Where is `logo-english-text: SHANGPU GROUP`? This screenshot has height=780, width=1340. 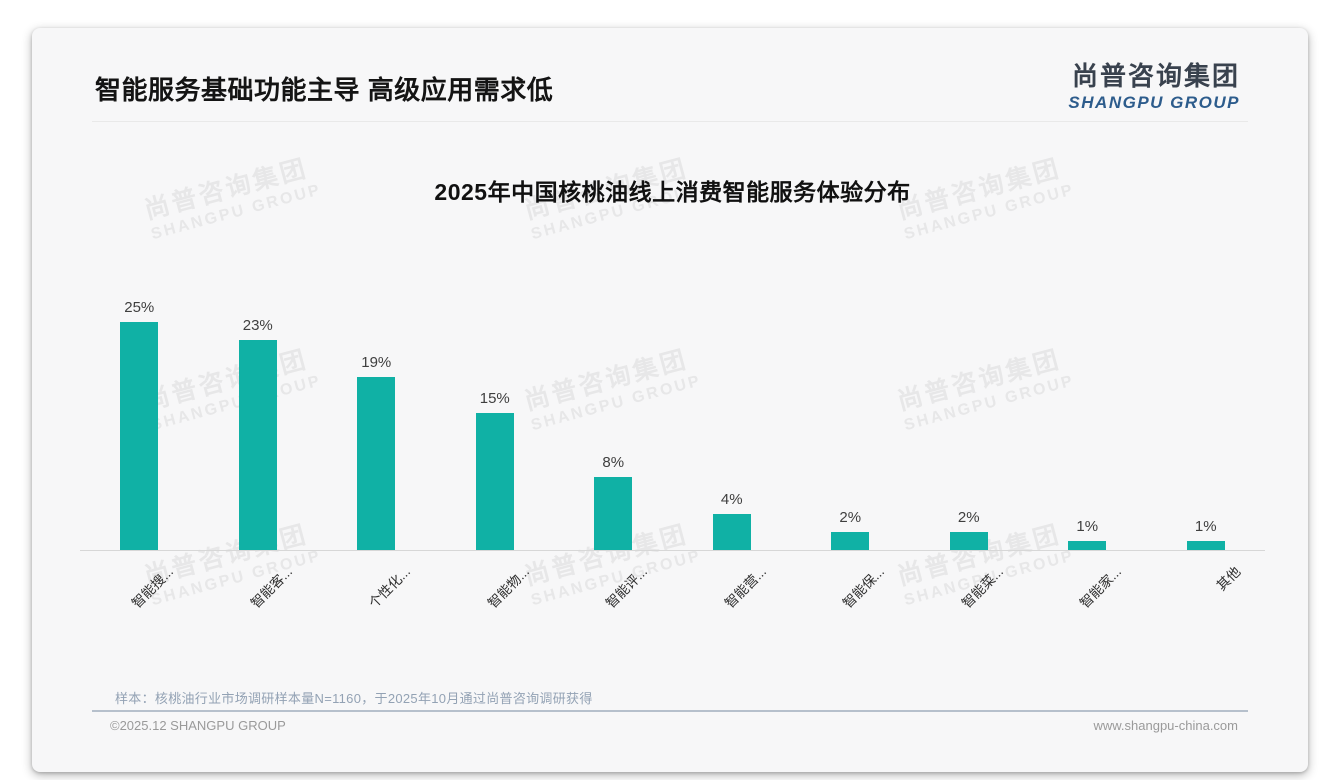
logo-english-text: SHANGPU GROUP is located at coordinates (1154, 102).